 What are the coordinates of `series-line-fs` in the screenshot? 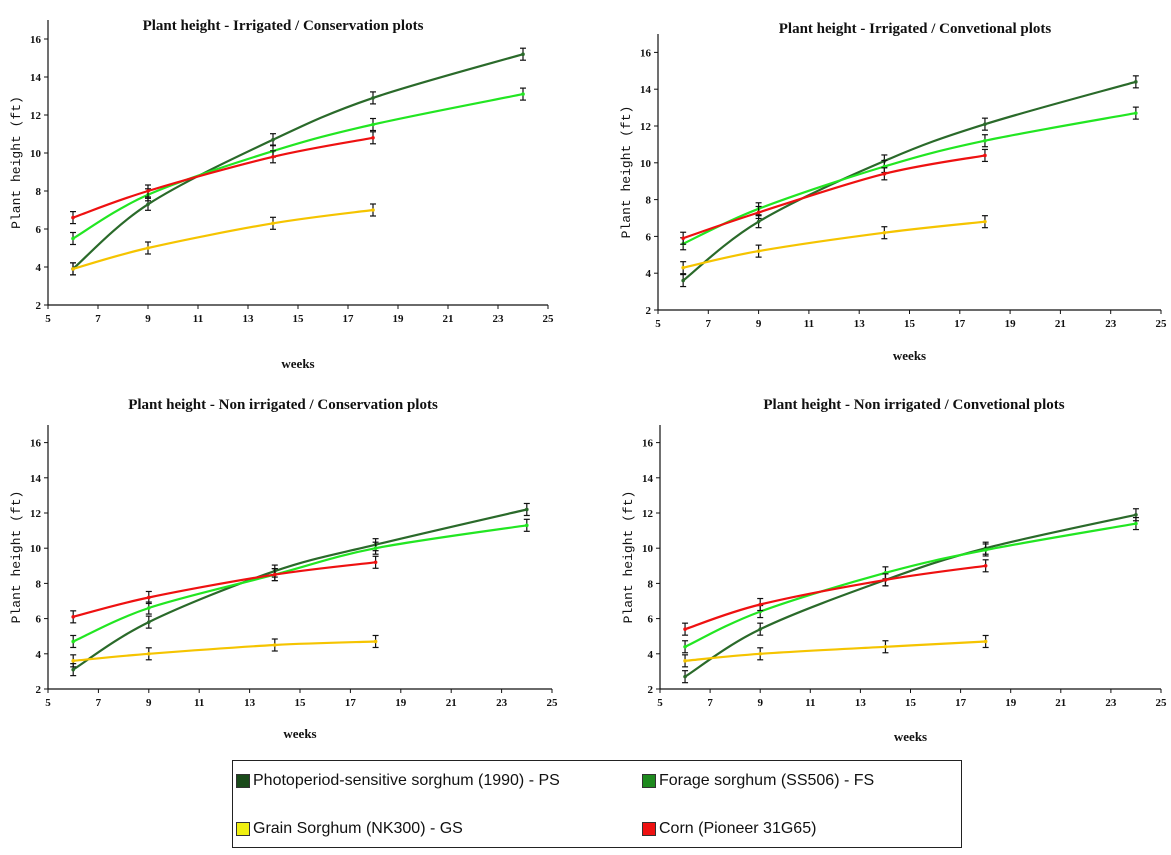 It's located at (299, 583).